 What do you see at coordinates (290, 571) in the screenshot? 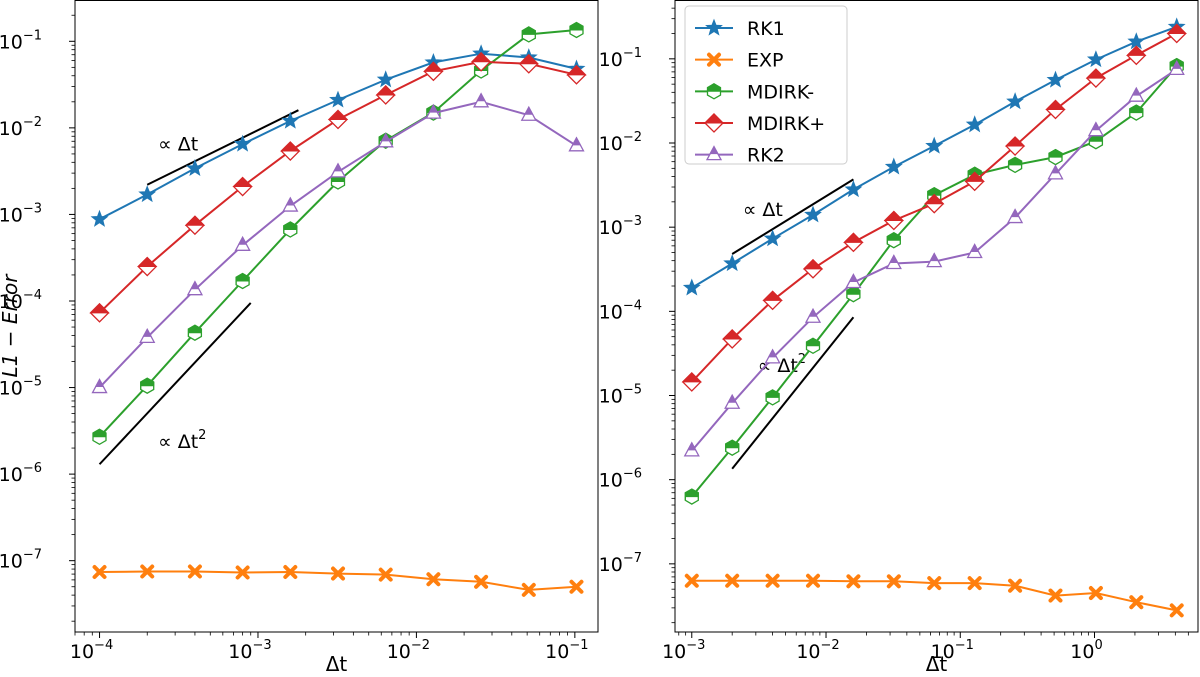
I see `data-point-exp-1-4-b` at bounding box center [290, 571].